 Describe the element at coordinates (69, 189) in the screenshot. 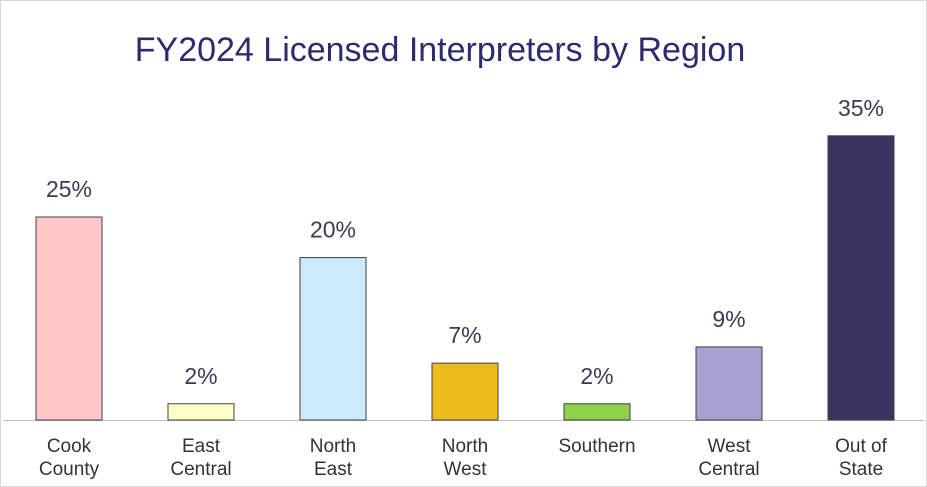

I see `data-label: 25%` at that location.